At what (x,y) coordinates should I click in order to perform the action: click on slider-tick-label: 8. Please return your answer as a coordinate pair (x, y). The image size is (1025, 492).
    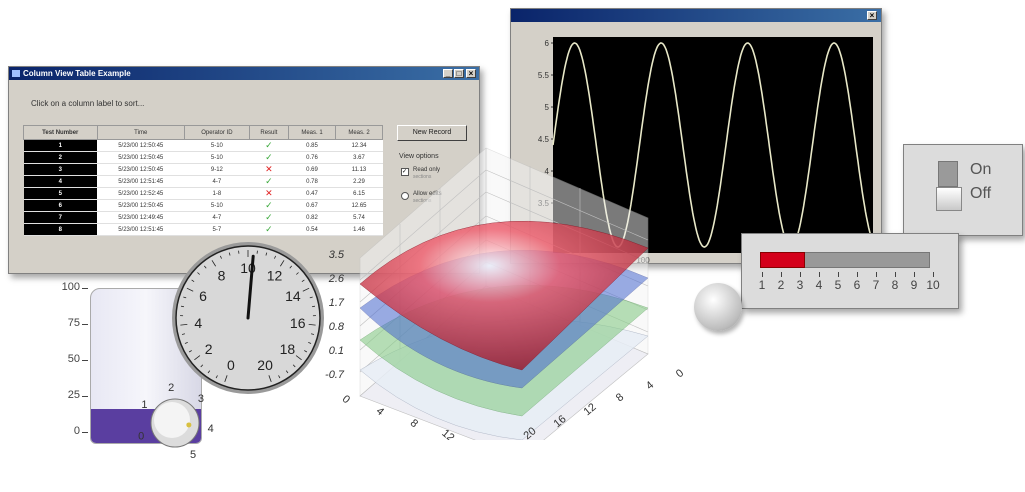
    Looking at the image, I should click on (895, 285).